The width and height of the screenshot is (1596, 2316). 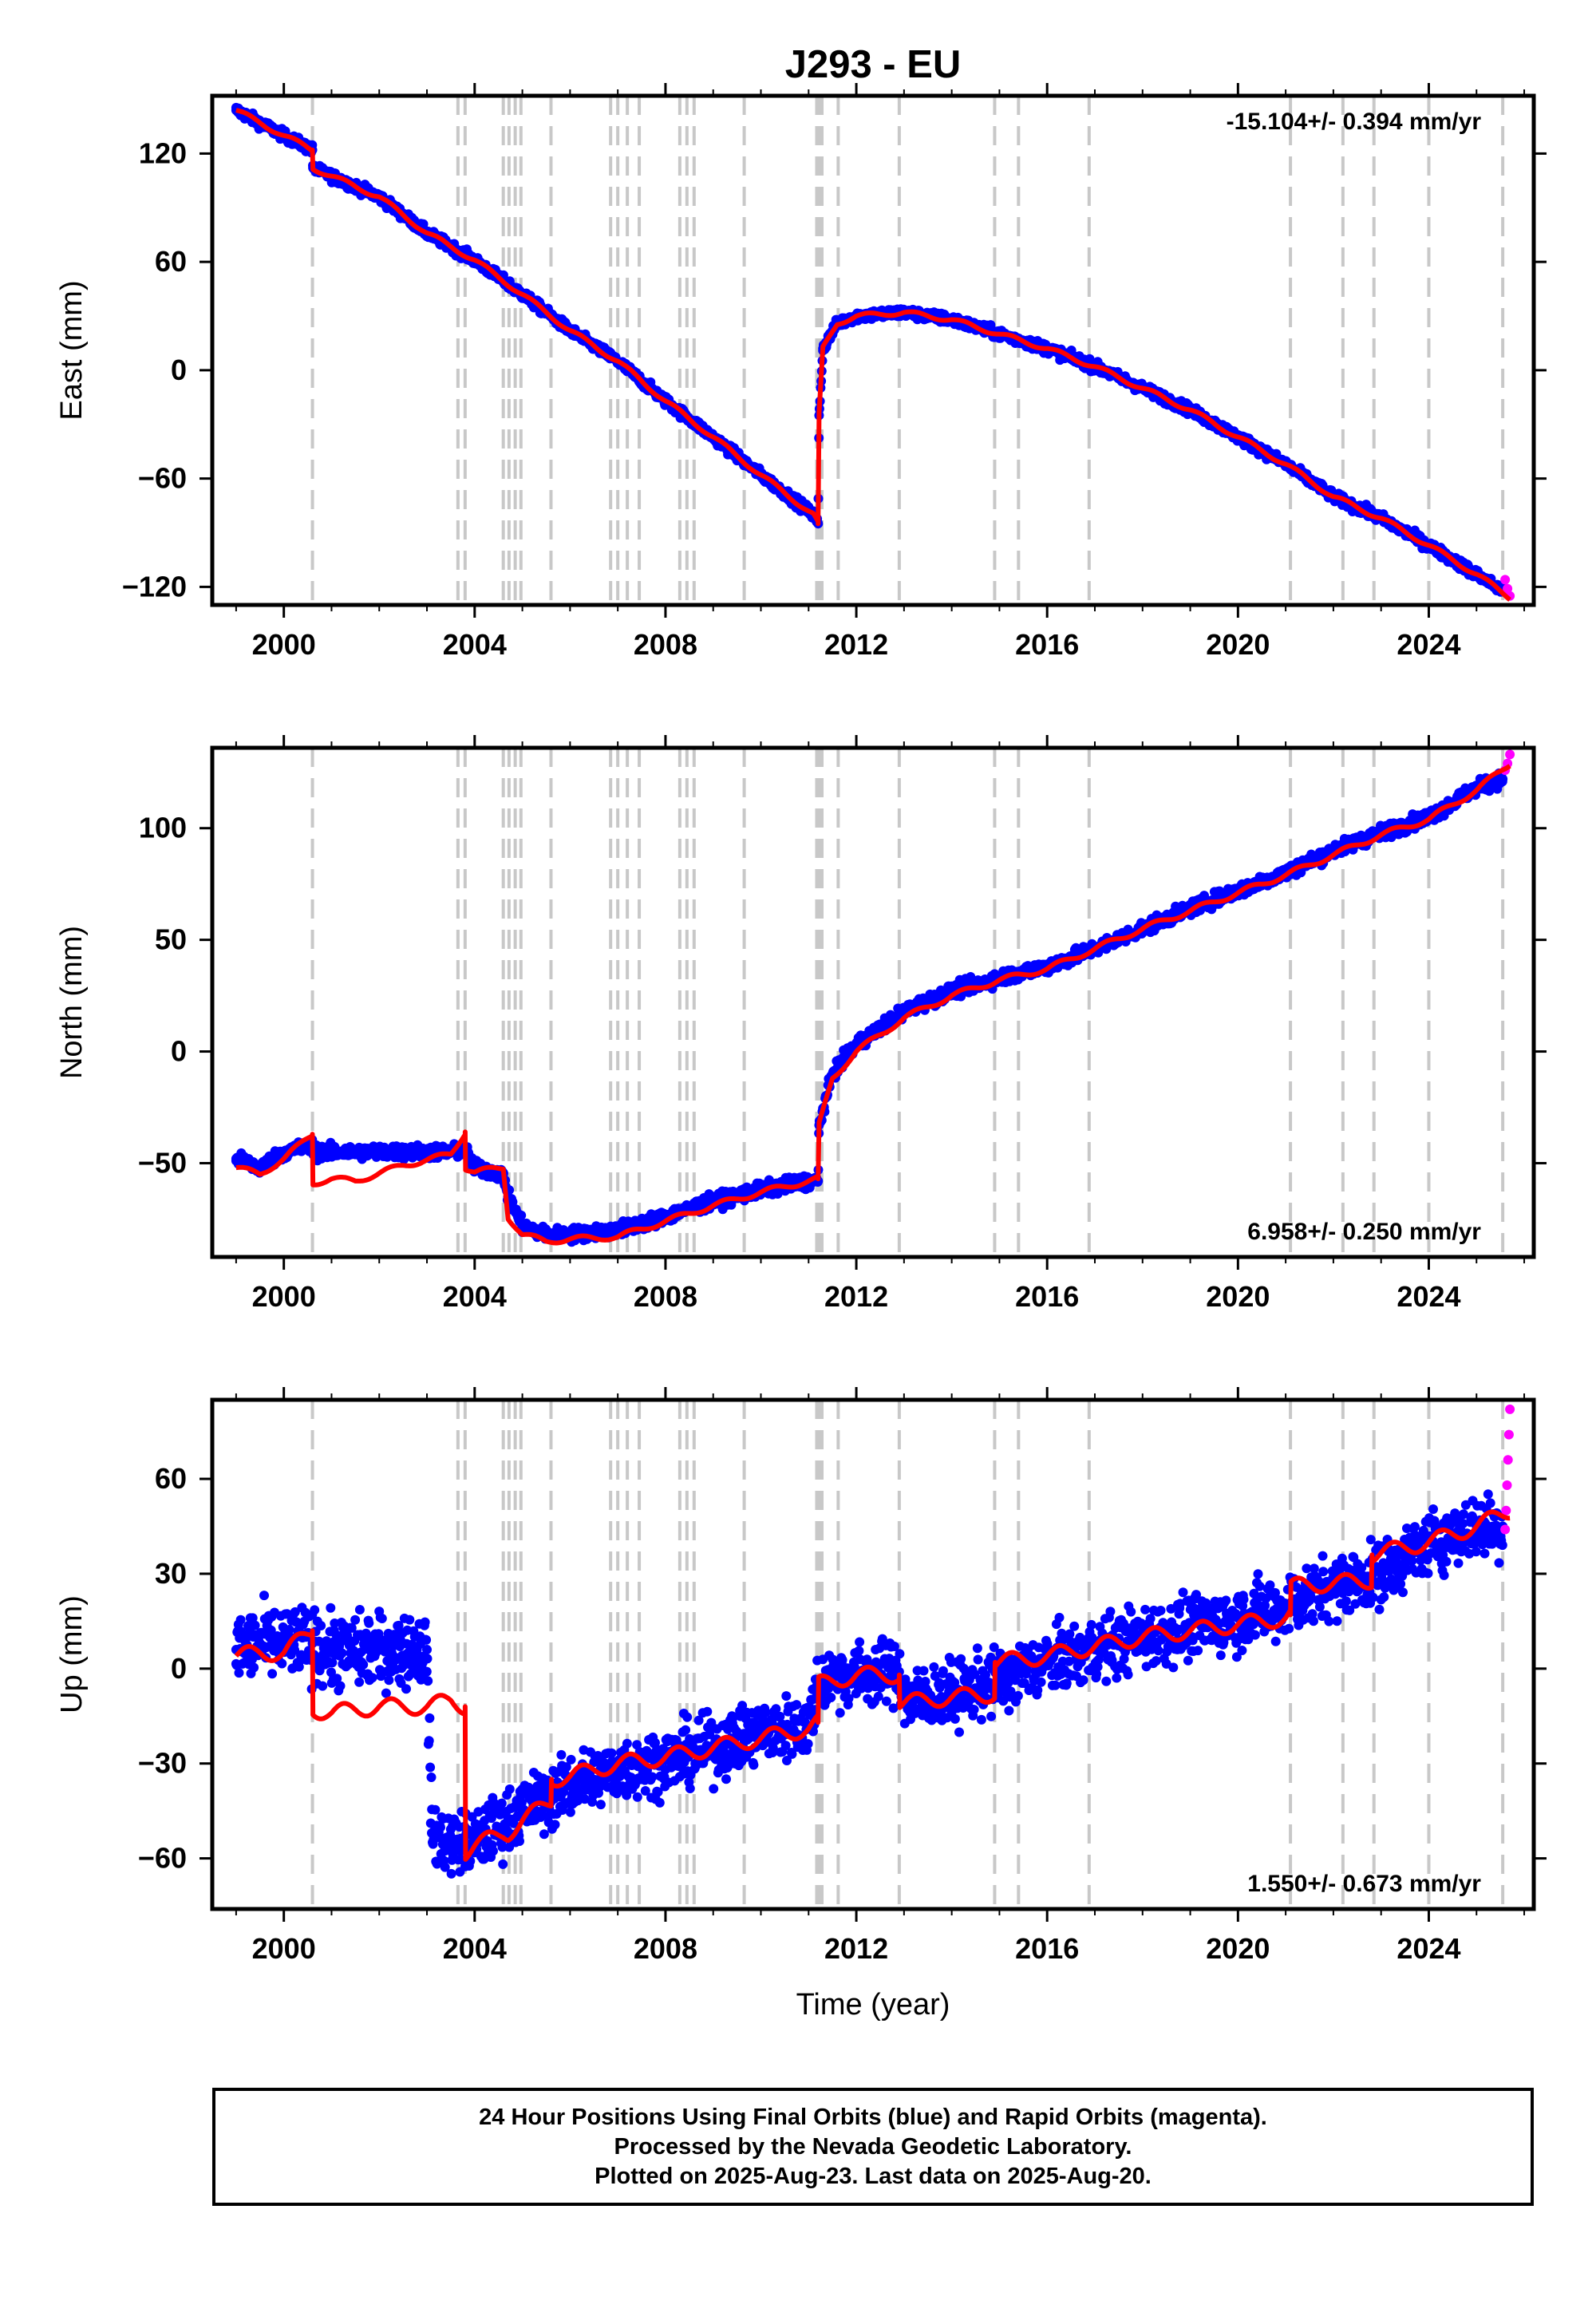 I want to click on rate-annotation: 6.958+/- 0.250 mm/yr, so click(x=1364, y=1232).